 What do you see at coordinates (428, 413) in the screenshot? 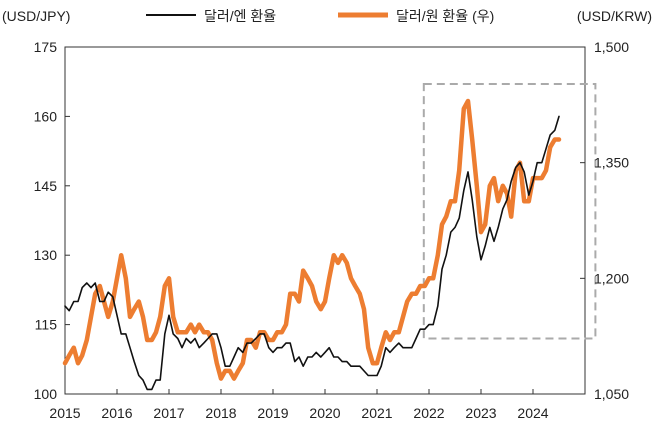
I see `x-tick-label: 2022` at bounding box center [428, 413].